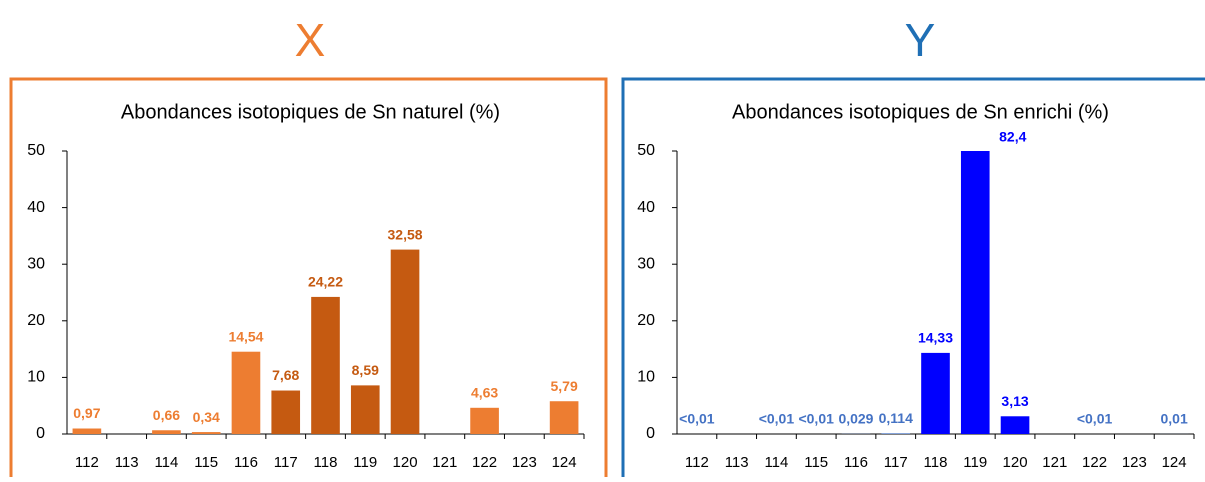  What do you see at coordinates (896, 418) in the screenshot?
I see `data-label: 0,114` at bounding box center [896, 418].